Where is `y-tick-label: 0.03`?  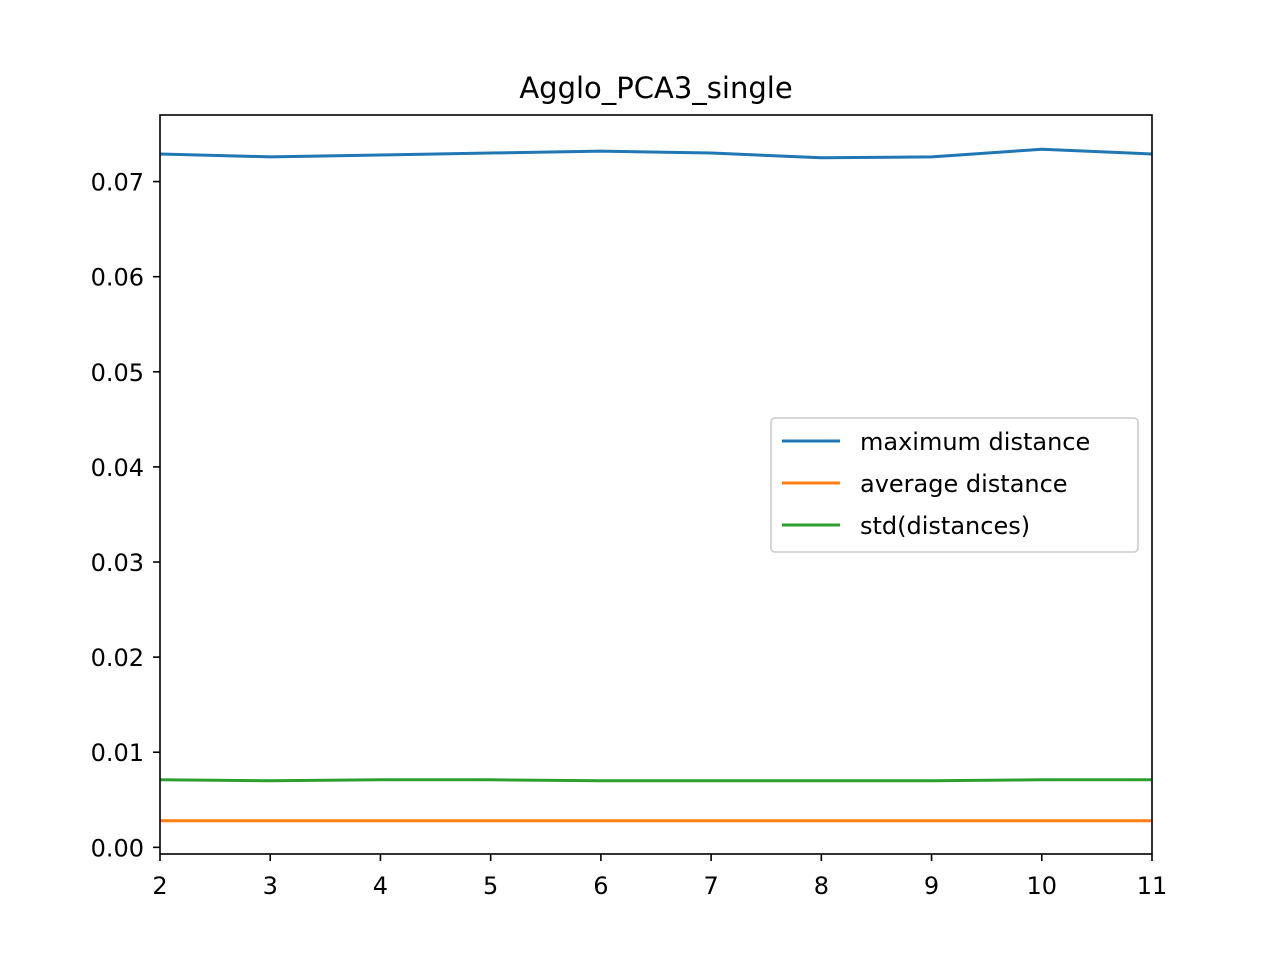 y-tick-label: 0.03 is located at coordinates (117, 563).